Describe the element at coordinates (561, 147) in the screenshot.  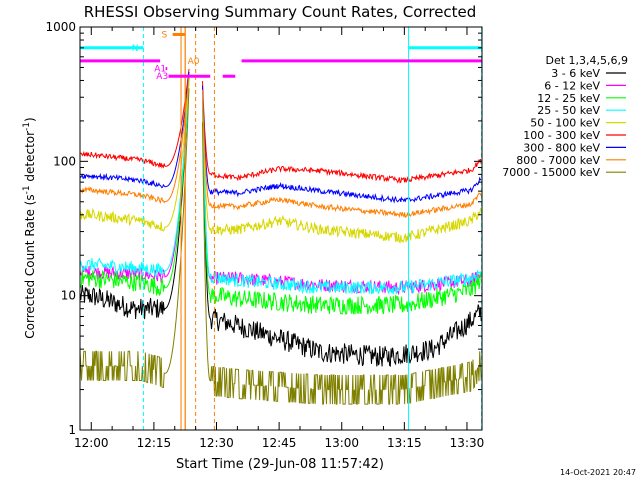
I see `legend-label-7: 300 - 800 keV` at that location.